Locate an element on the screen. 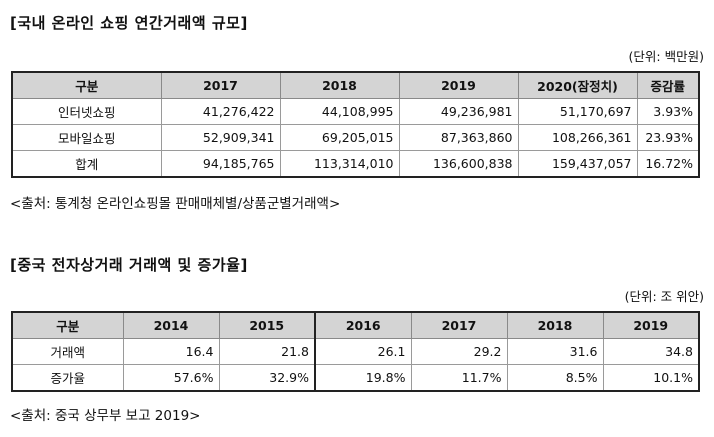 This screenshot has height=437, width=714. table-cell: 52,909,341 is located at coordinates (220, 137).